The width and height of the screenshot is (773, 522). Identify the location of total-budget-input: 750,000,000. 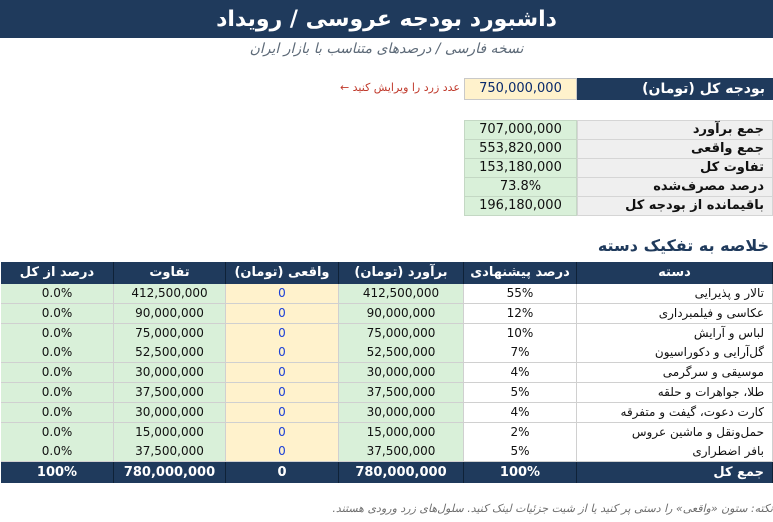
(520, 89).